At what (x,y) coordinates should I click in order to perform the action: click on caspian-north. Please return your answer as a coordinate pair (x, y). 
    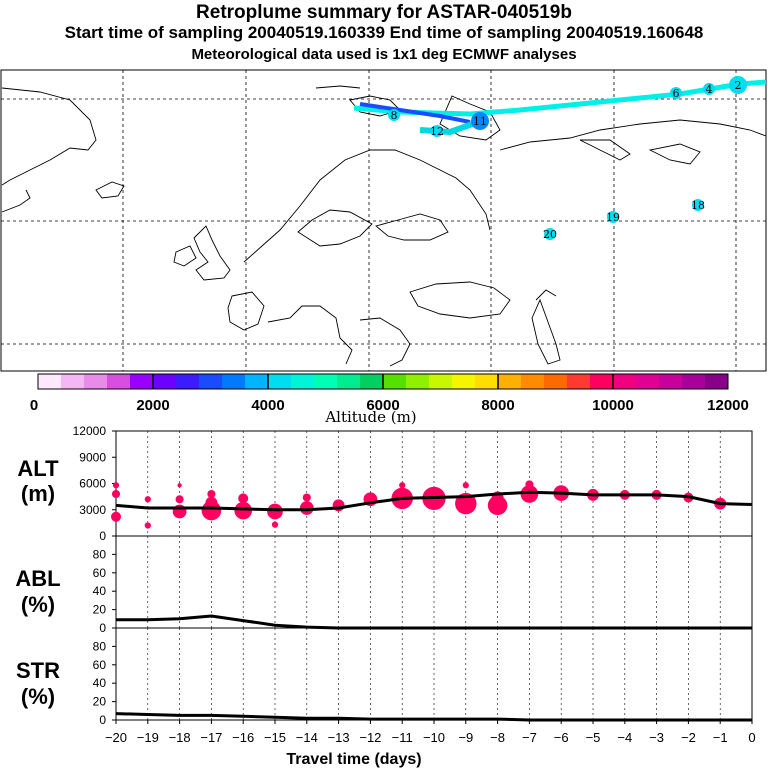
    Looking at the image, I should click on (546, 295).